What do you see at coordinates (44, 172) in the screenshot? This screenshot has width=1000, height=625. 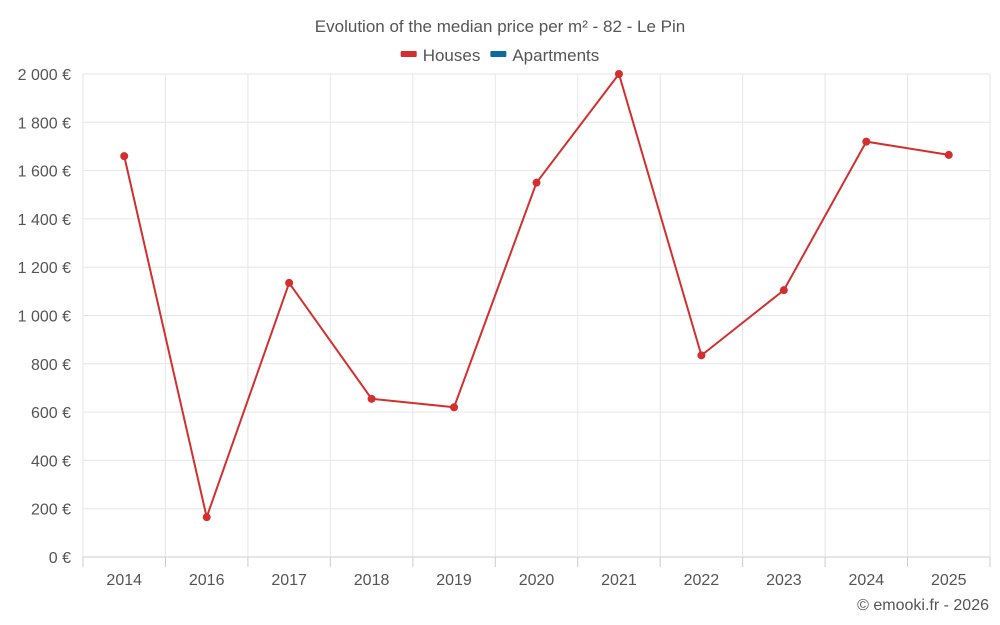 I see `y-tick-label: 1 600 €` at bounding box center [44, 172].